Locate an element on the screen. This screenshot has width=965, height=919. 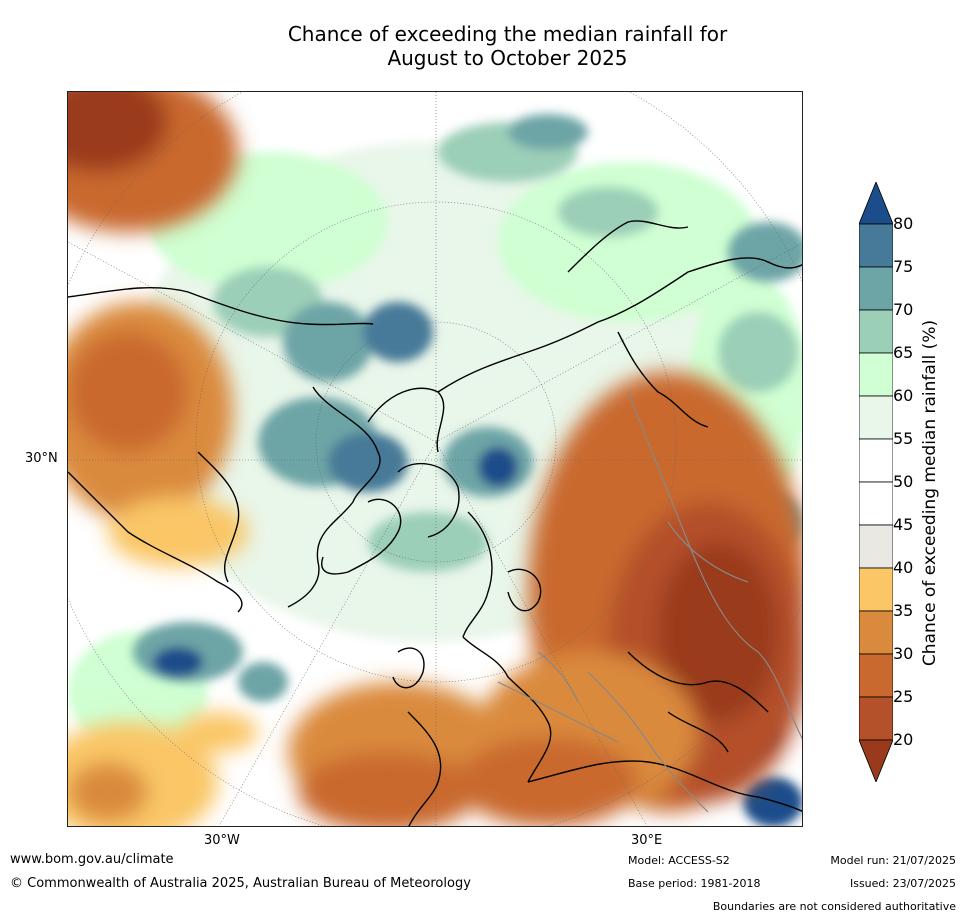
colorbar-tick-label: 75 is located at coordinates (903, 266).